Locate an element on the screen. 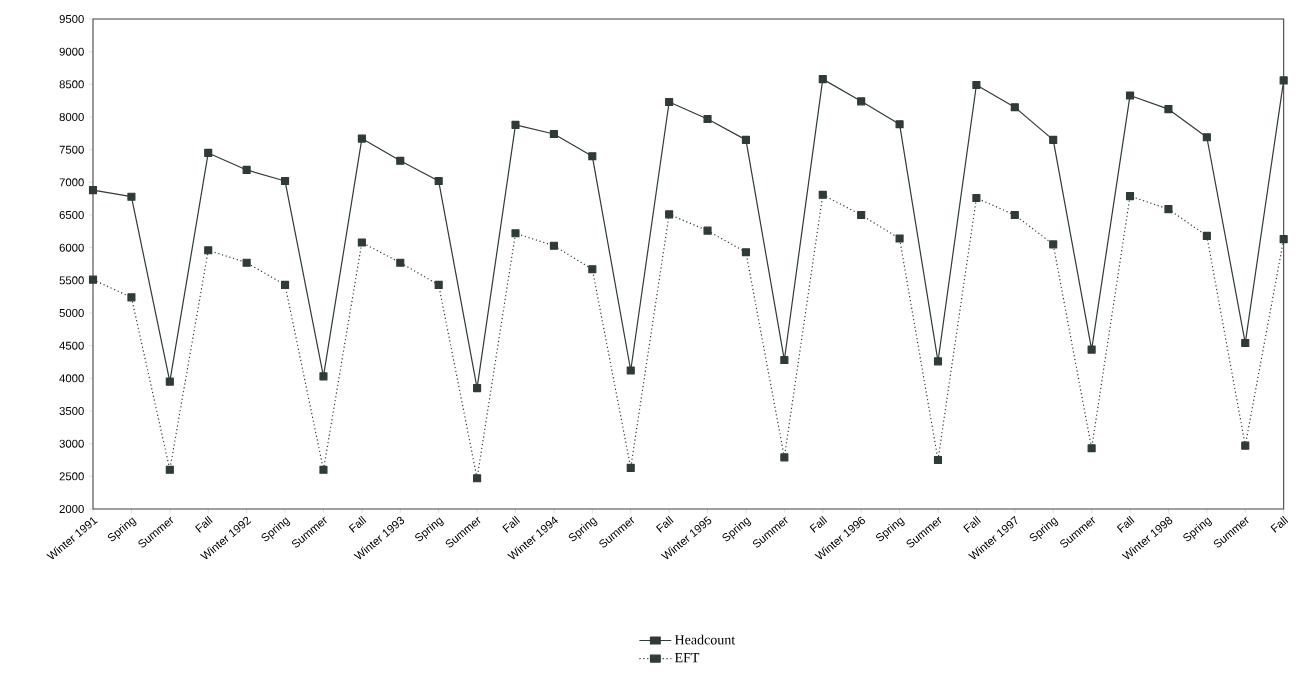 This screenshot has width=1300, height=676. y-tick-label: 3000 is located at coordinates (71, 443).